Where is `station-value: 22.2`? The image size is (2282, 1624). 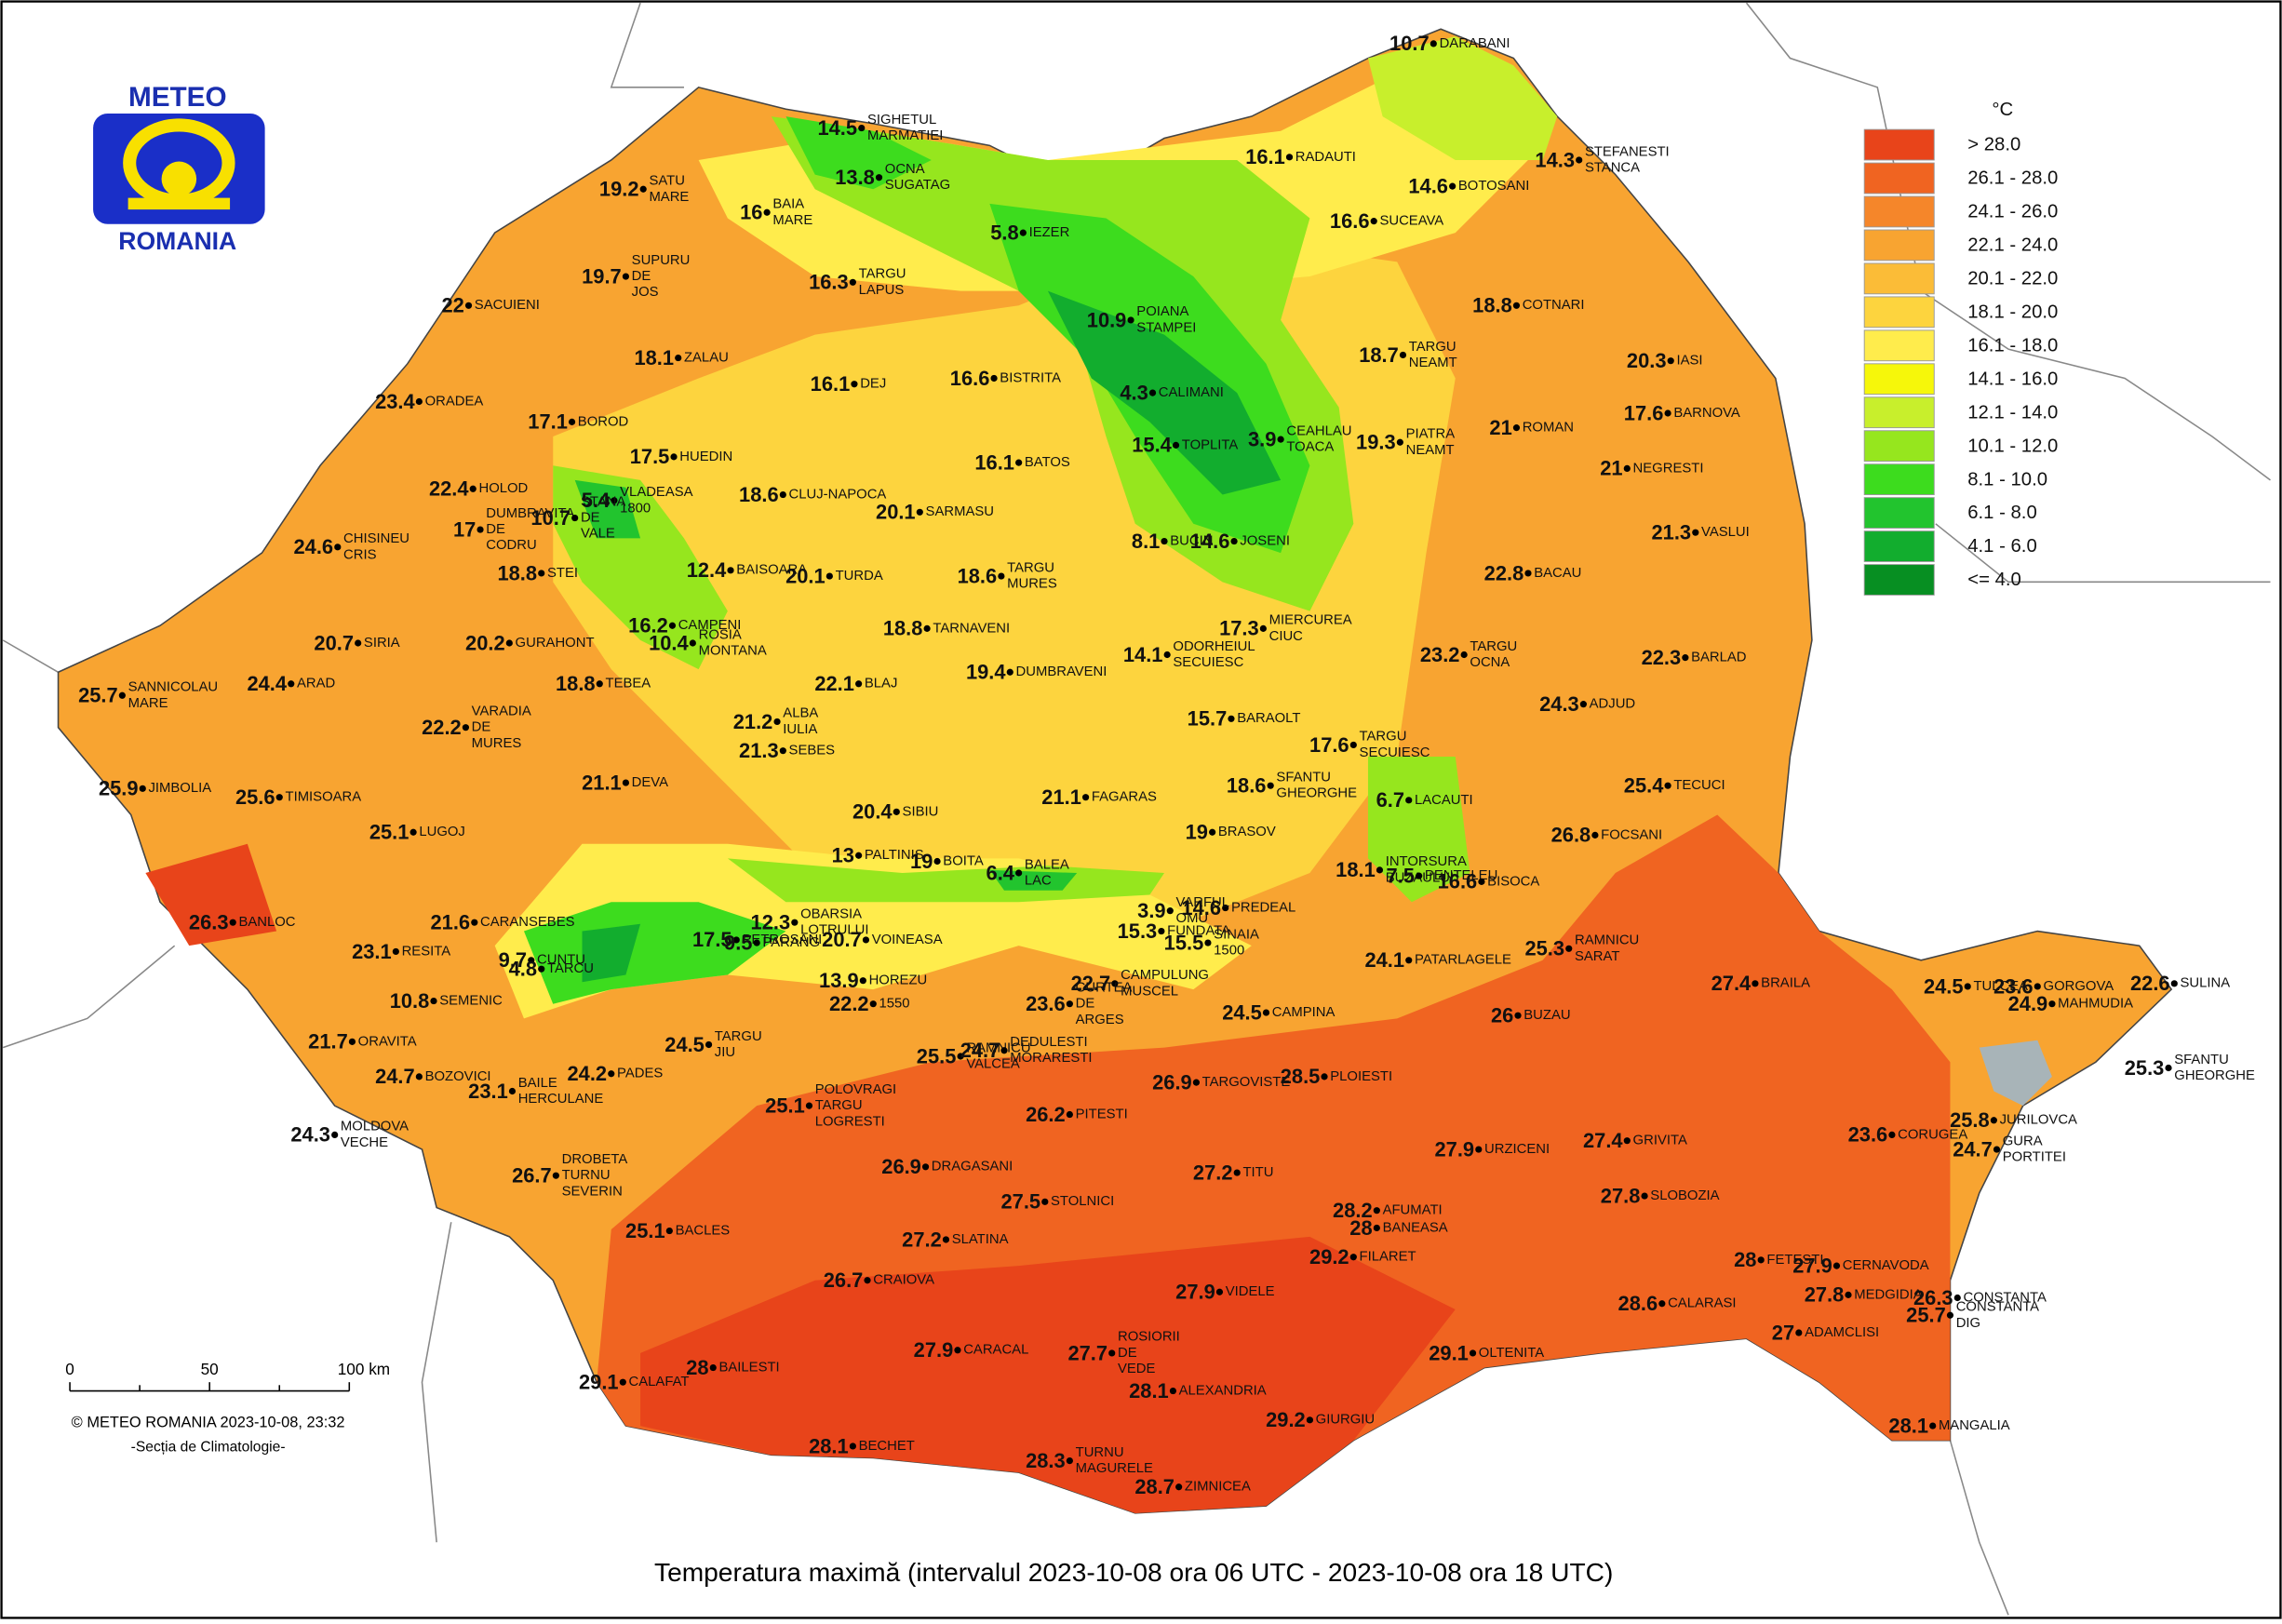 station-value: 22.2 is located at coordinates (442, 728).